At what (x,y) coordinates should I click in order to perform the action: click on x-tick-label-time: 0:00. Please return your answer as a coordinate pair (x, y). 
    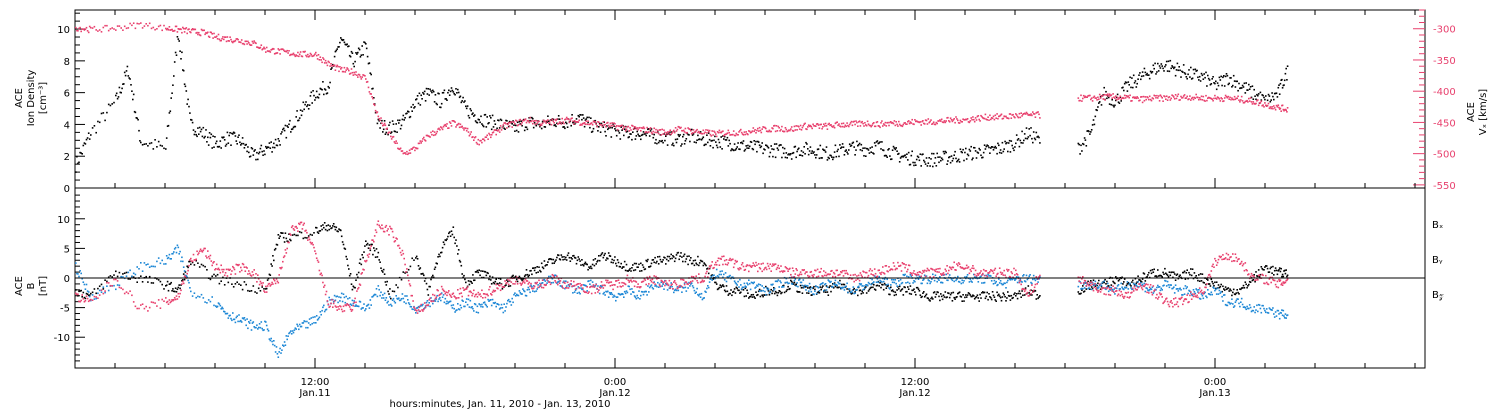
    Looking at the image, I should click on (1215, 382).